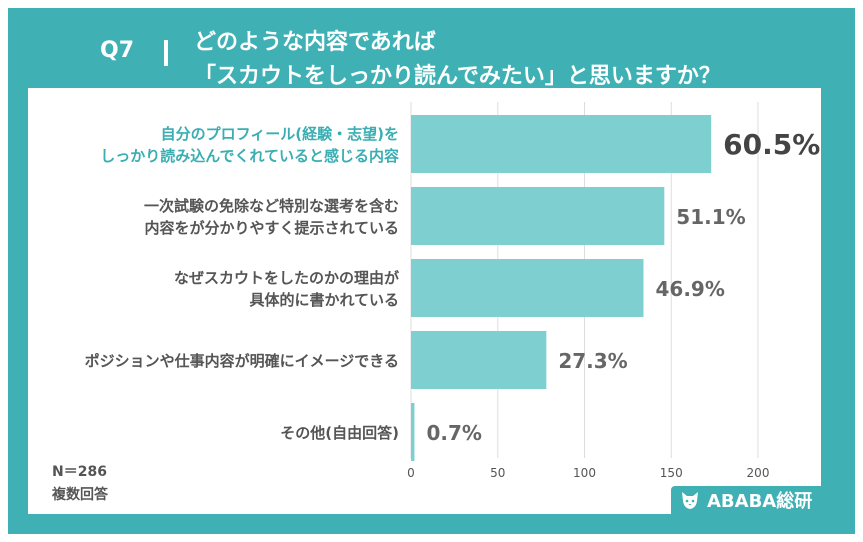 This screenshot has width=863, height=542. What do you see at coordinates (671, 473) in the screenshot?
I see `x-tick-label: 150` at bounding box center [671, 473].